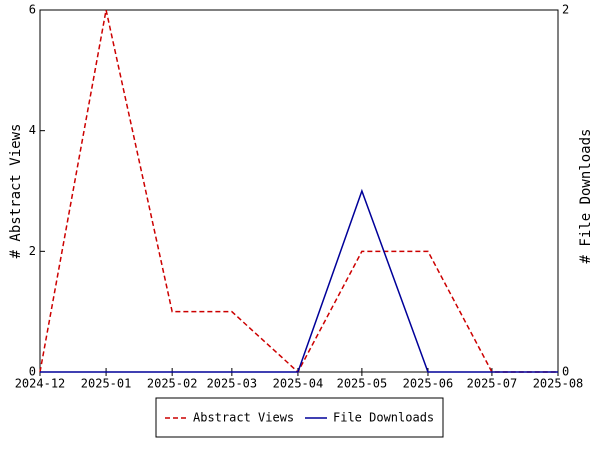  I want to click on y2-tick-label: 0, so click(565, 372).